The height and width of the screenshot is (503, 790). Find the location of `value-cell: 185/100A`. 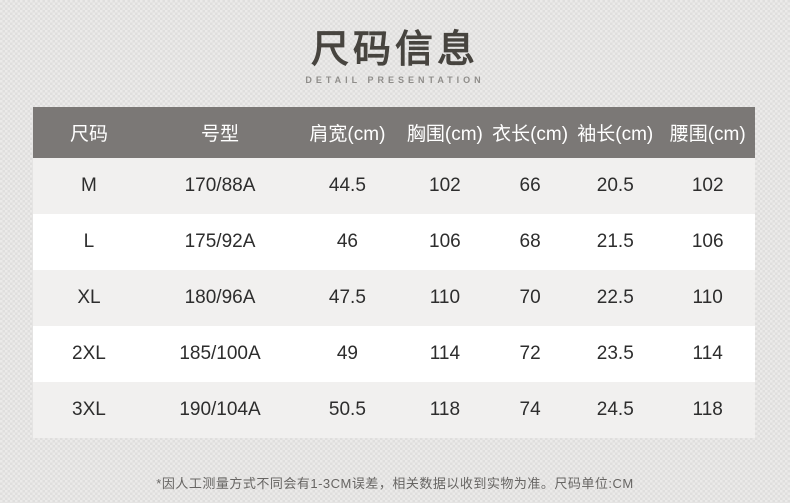

value-cell: 185/100A is located at coordinates (220, 353).